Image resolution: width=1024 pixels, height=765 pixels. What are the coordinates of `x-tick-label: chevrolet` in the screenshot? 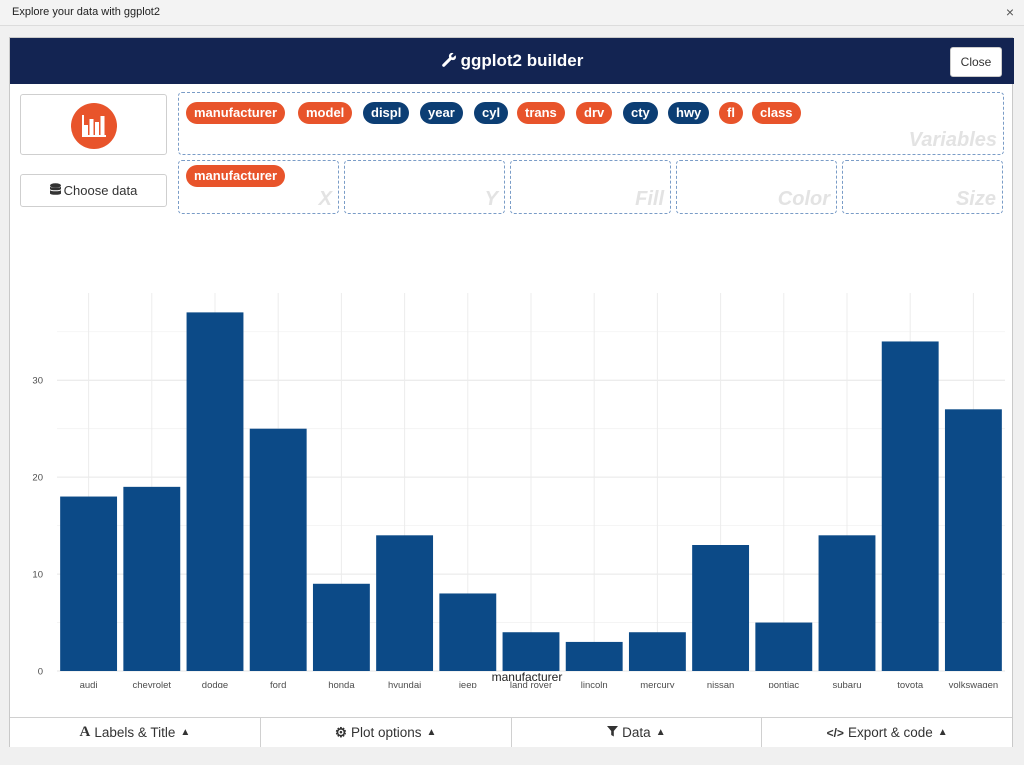 It's located at (152, 684).